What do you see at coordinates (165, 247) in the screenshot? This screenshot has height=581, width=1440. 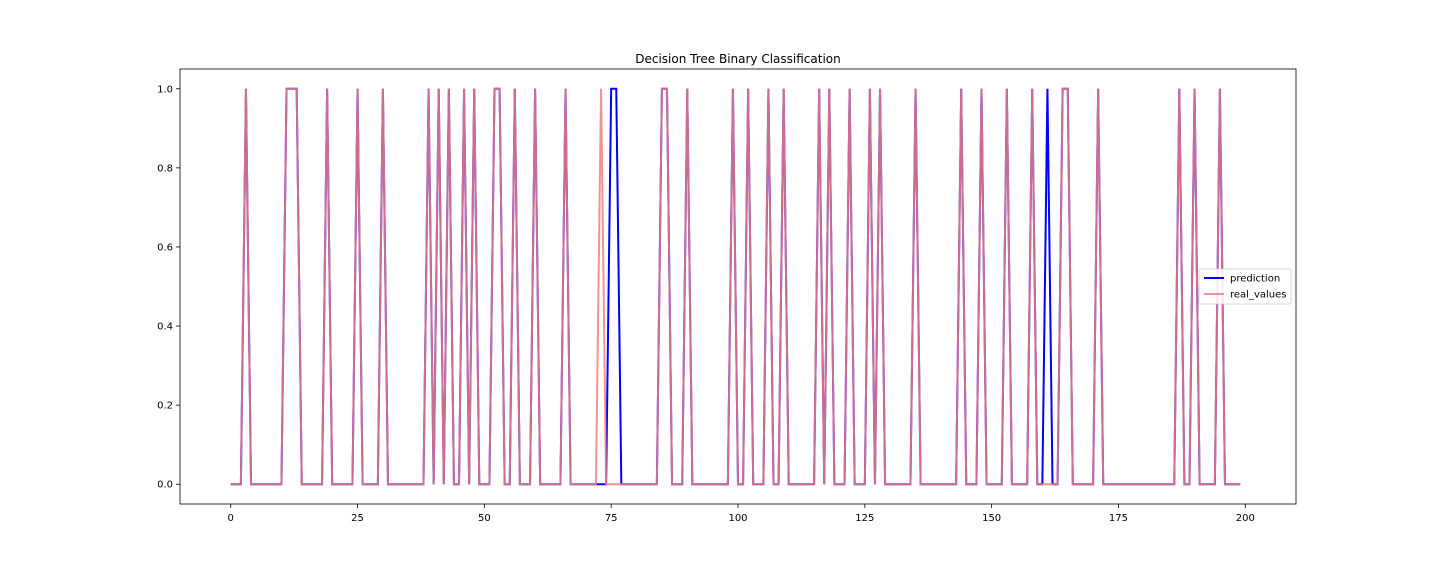 I see `y-tick-label: 0.6` at bounding box center [165, 247].